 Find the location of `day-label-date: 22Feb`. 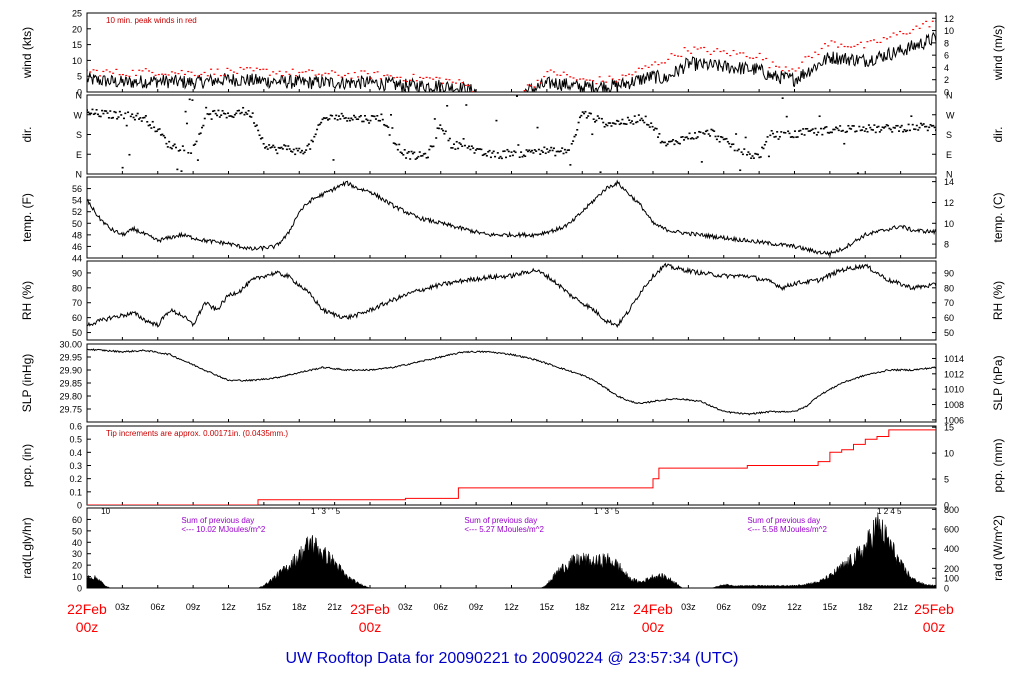

day-label-date: 22Feb is located at coordinates (87, 609).